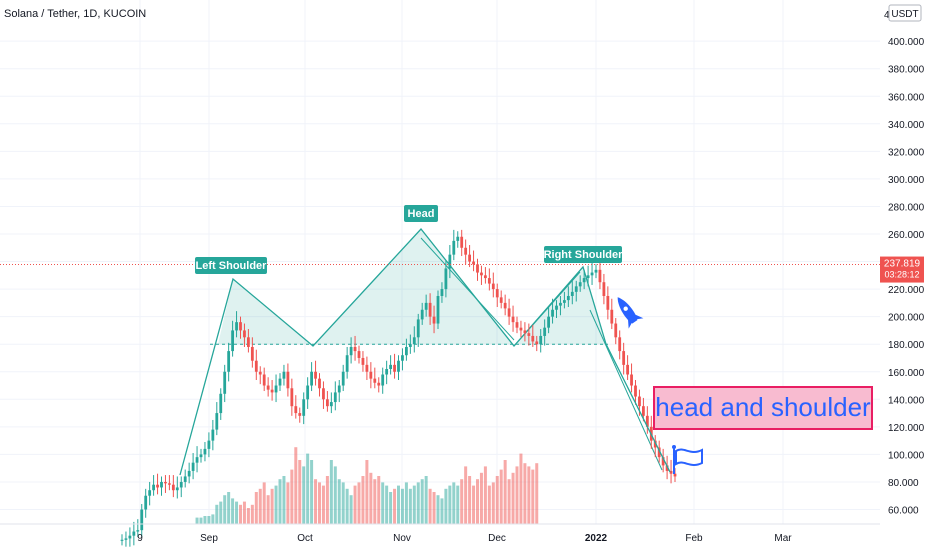 Image resolution: width=932 pixels, height=550 pixels. I want to click on currency-badge: USDT, so click(905, 13).